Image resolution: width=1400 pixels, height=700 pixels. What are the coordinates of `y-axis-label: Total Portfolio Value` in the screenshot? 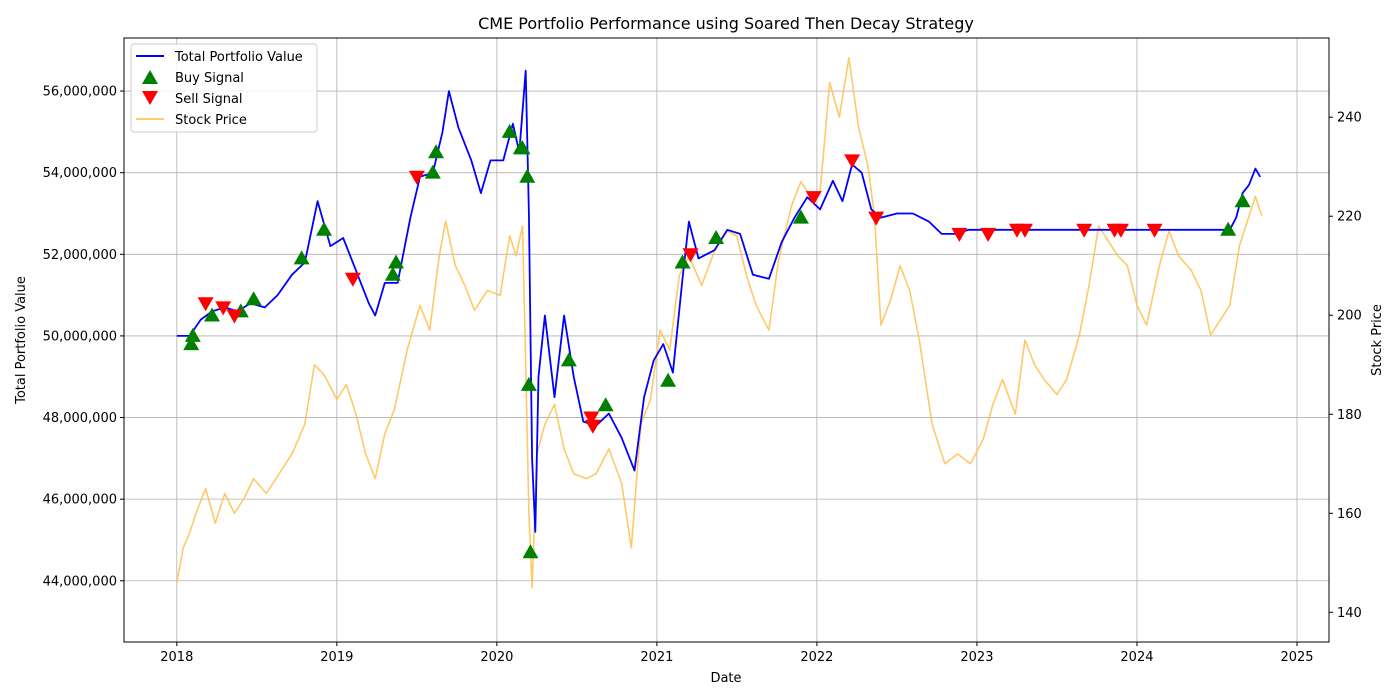 It's located at (21, 340).